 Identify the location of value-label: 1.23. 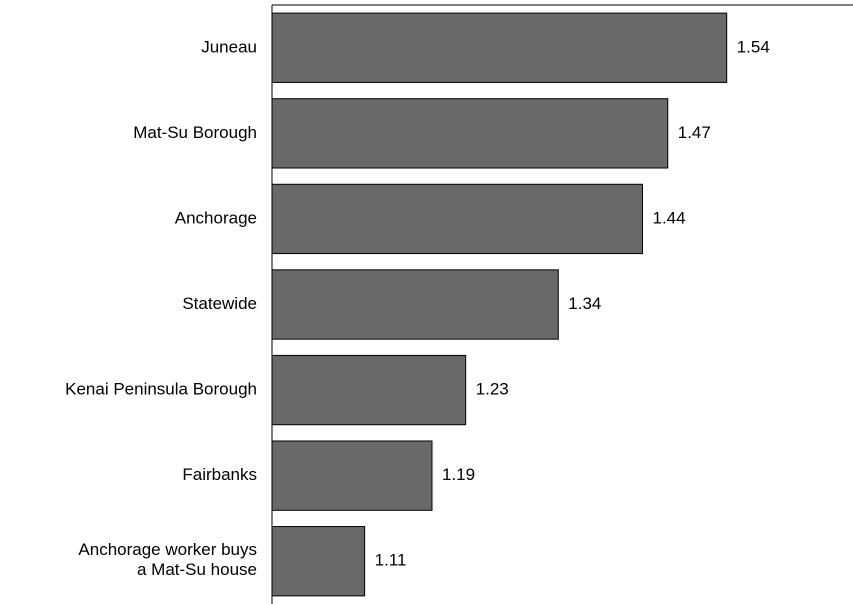
(492, 389).